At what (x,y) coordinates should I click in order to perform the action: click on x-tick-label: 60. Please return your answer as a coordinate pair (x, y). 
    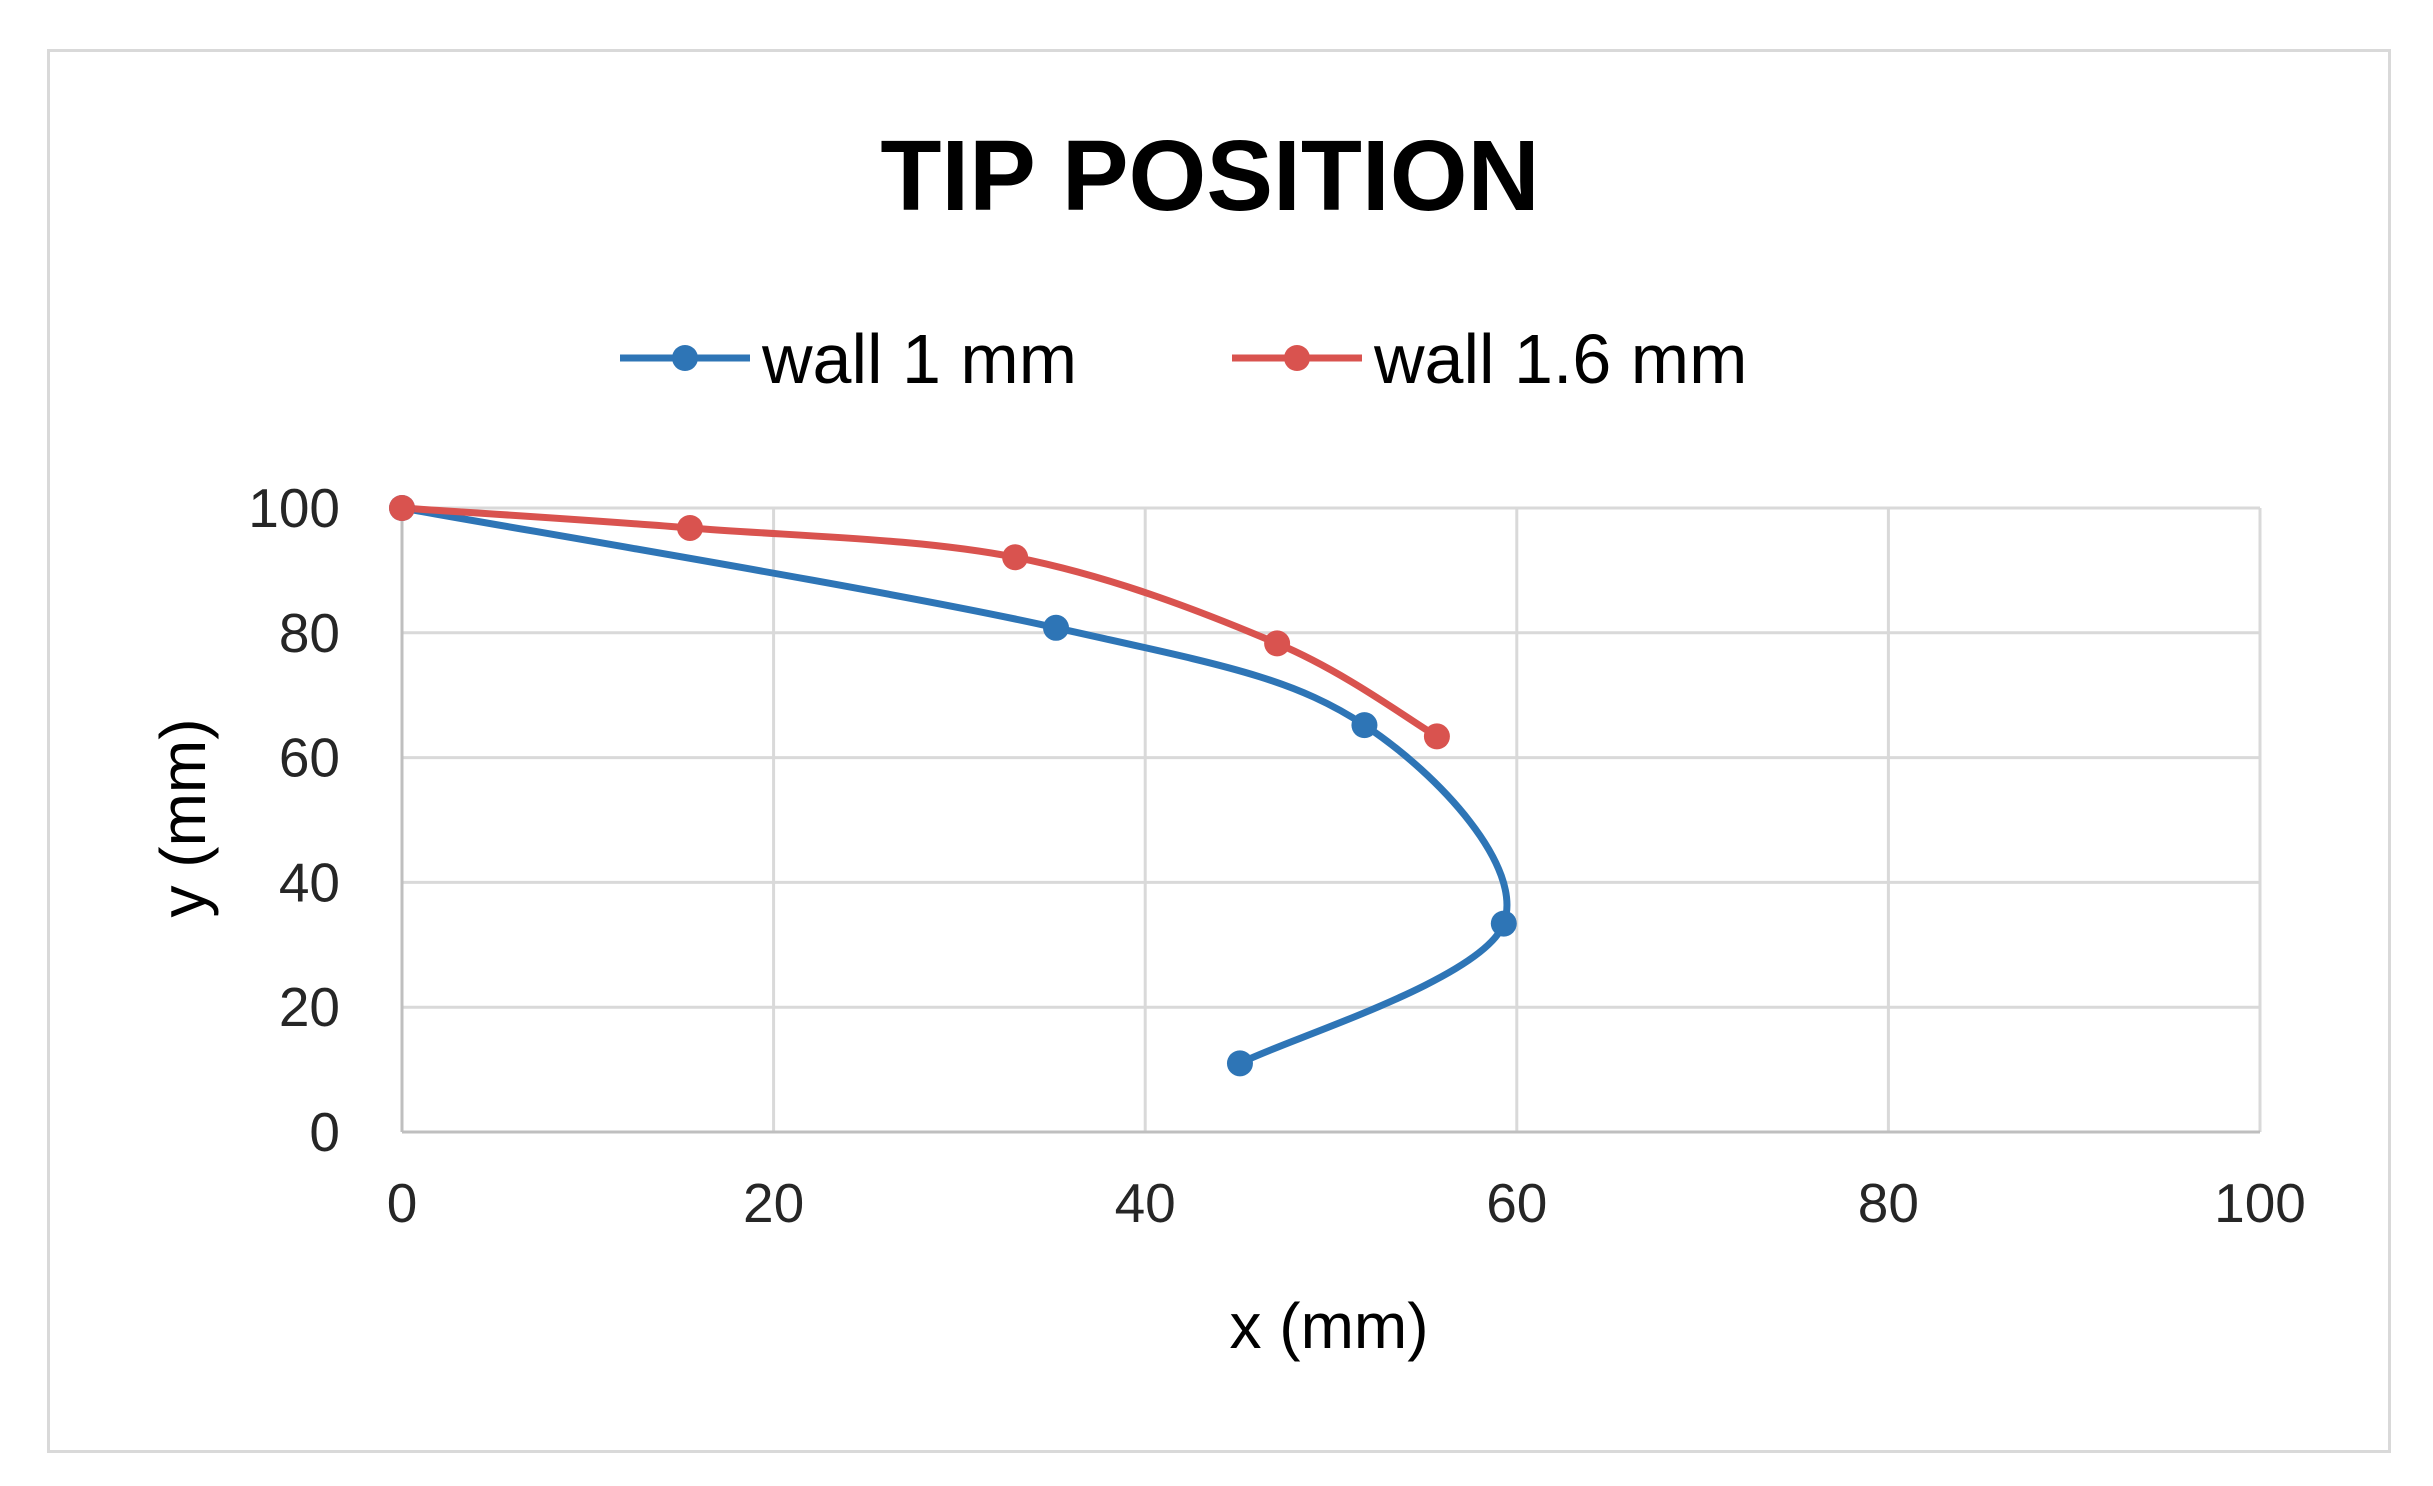
    Looking at the image, I should click on (1516, 1203).